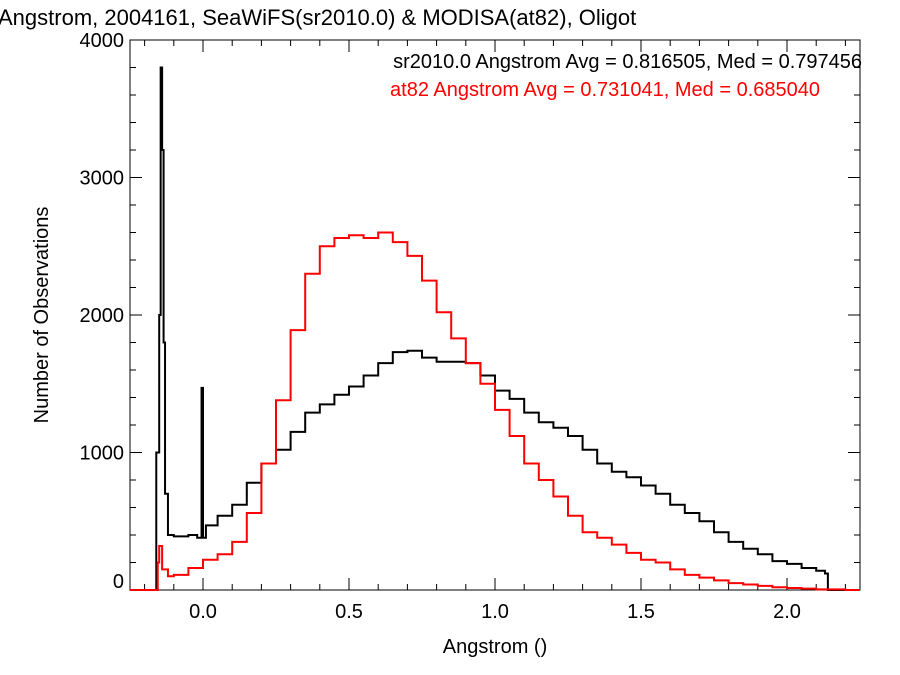 This screenshot has height=675, width=900. I want to click on x-tick-label: 1.5, so click(641, 612).